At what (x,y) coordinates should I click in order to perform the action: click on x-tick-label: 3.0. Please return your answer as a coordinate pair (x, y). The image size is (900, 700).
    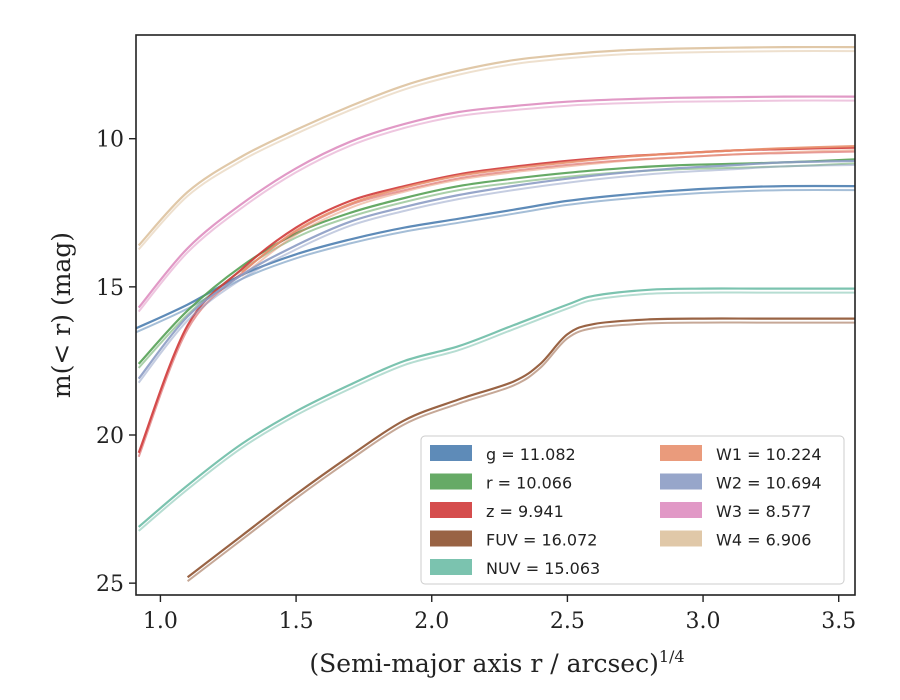
    Looking at the image, I should click on (703, 621).